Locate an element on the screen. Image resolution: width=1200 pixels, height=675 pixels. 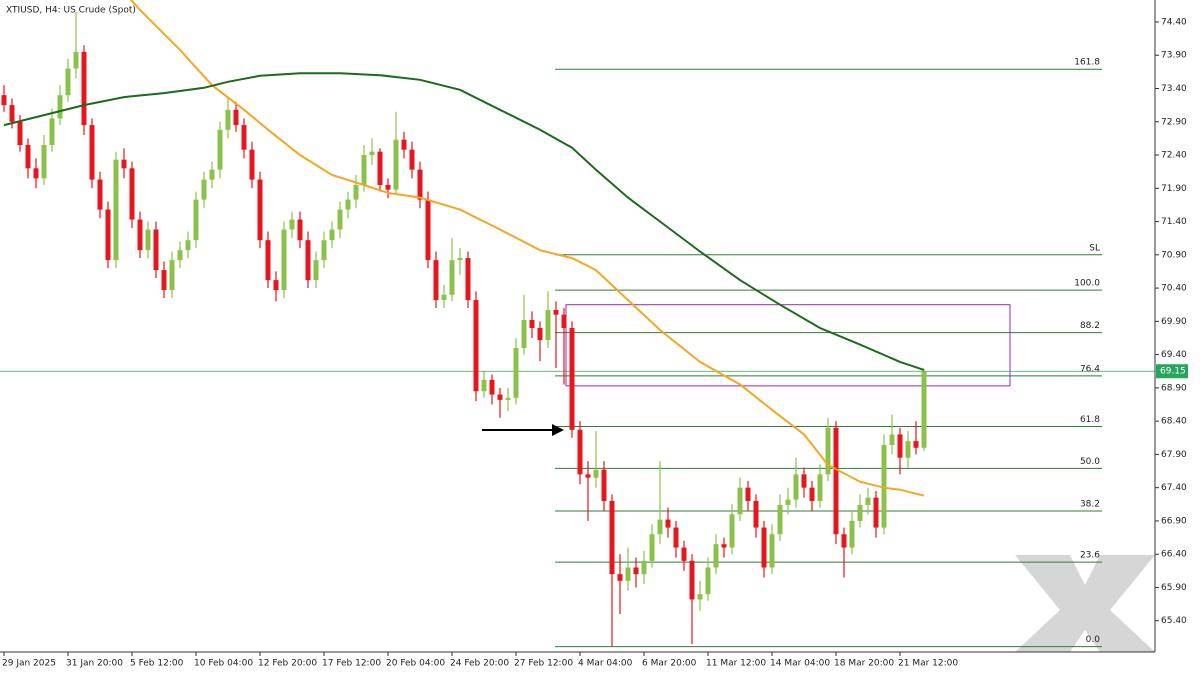
y-tick-label: 70.90 is located at coordinates (1174, 255).